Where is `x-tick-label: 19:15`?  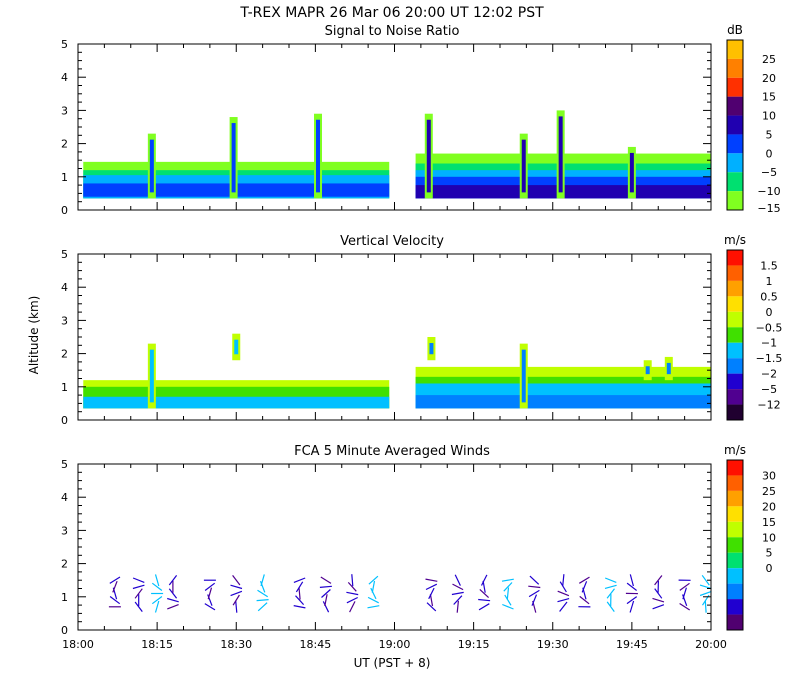
x-tick-label: 19:15 is located at coordinates (474, 644).